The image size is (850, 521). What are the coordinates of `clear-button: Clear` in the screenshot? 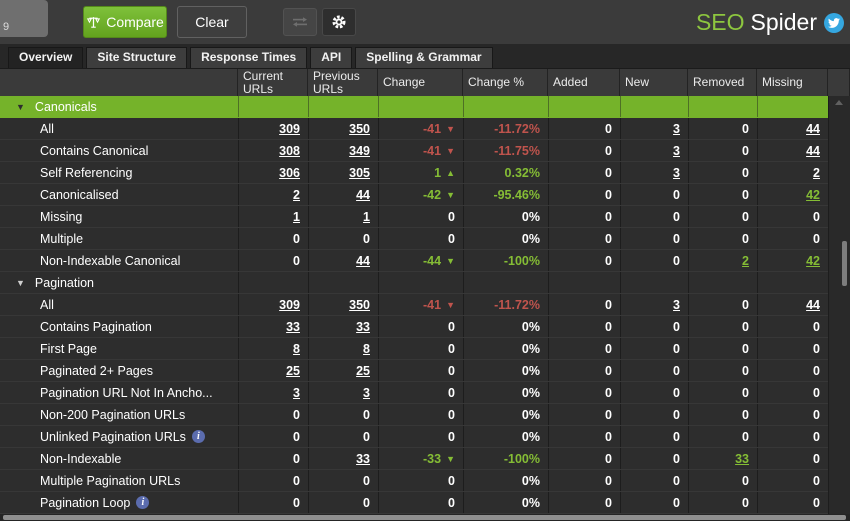 It's located at (212, 22).